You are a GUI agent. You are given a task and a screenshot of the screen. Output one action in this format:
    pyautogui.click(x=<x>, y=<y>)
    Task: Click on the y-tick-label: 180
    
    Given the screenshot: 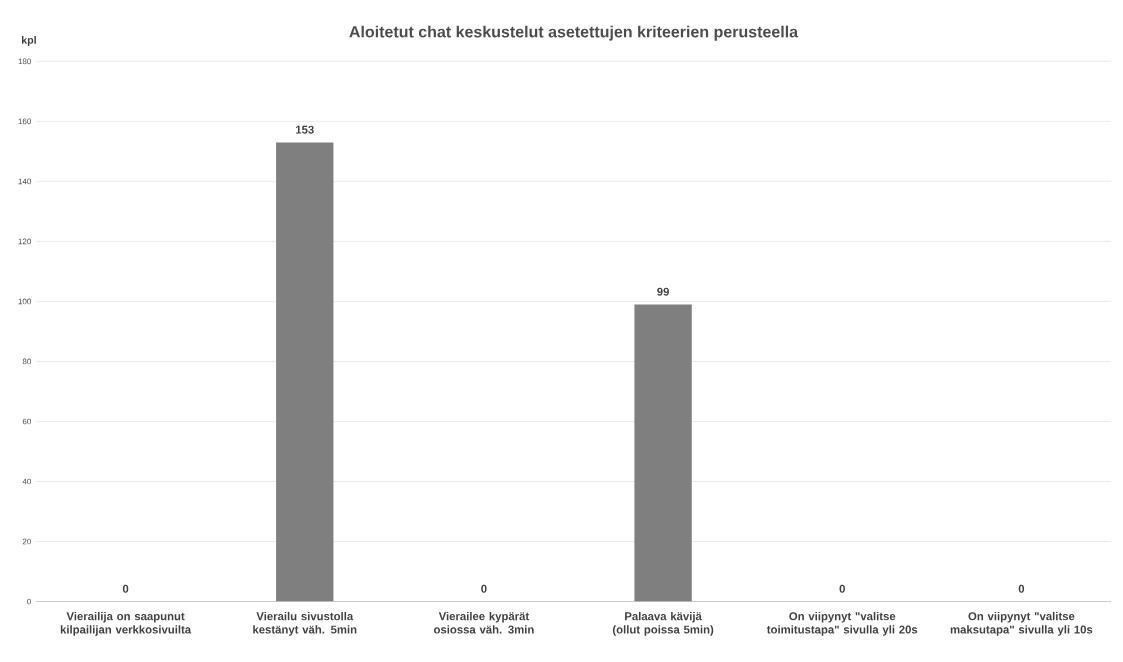 What is the action you would take?
    pyautogui.click(x=24, y=61)
    